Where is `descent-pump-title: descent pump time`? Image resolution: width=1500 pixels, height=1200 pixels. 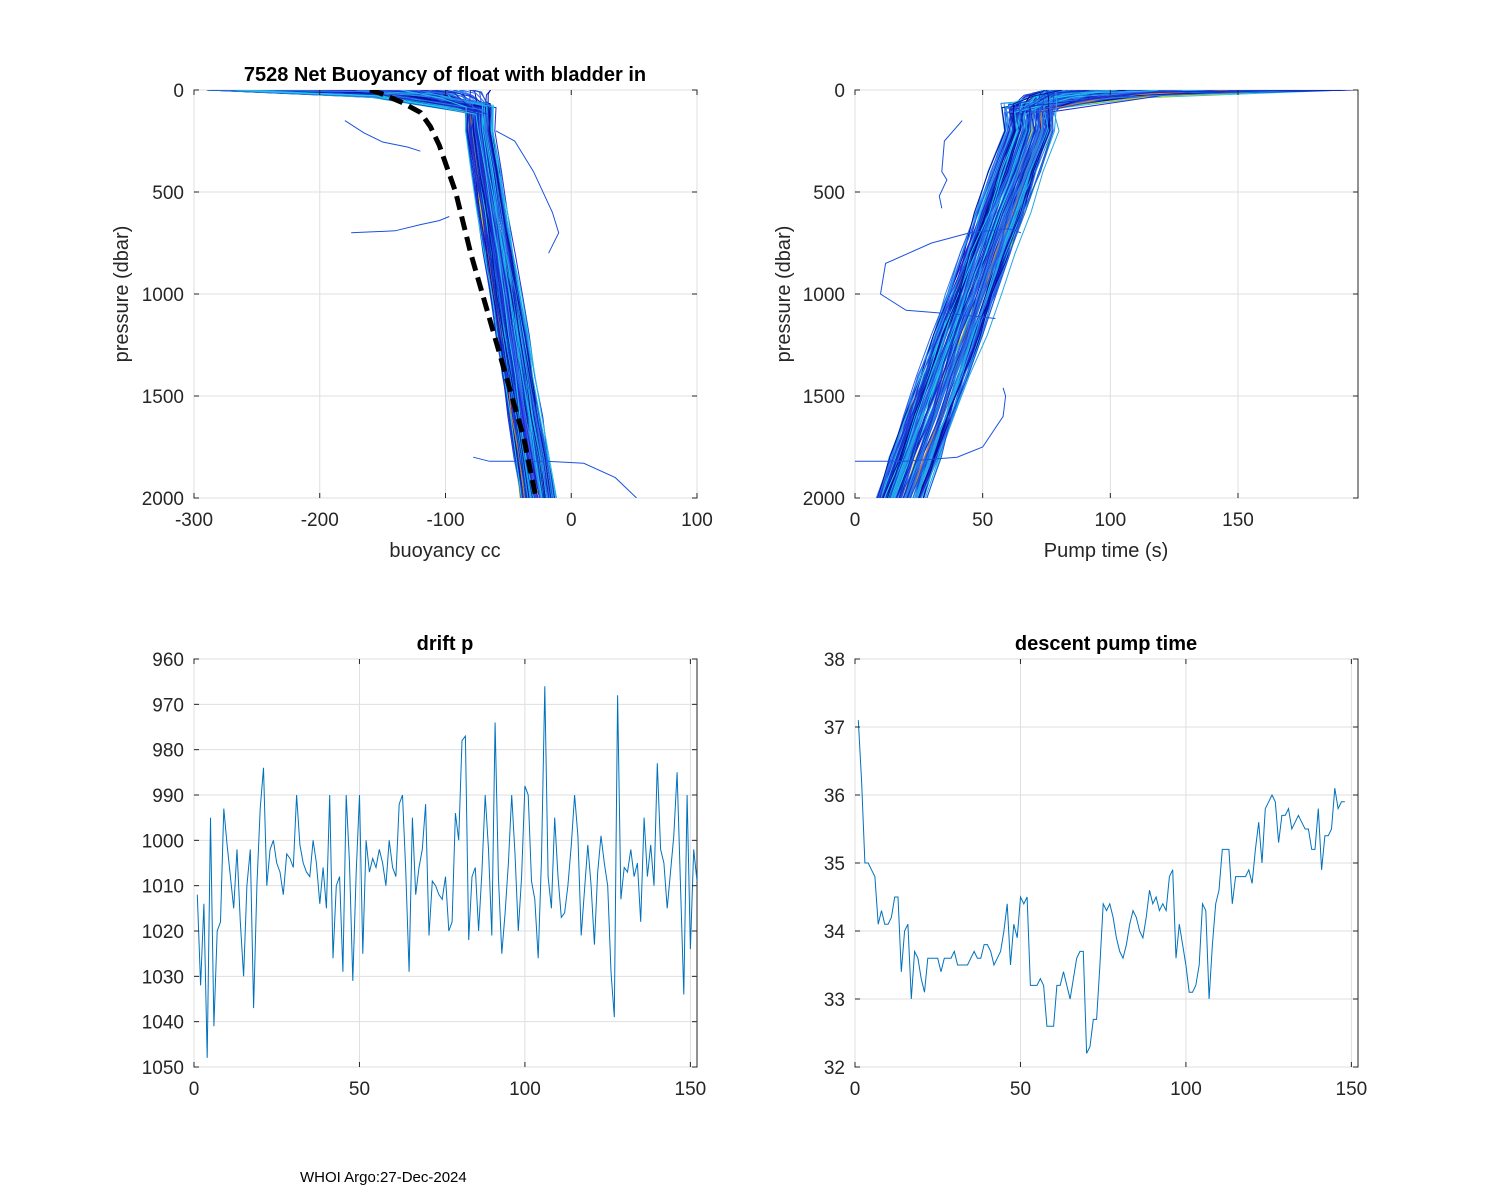 descent-pump-title: descent pump time is located at coordinates (1106, 644).